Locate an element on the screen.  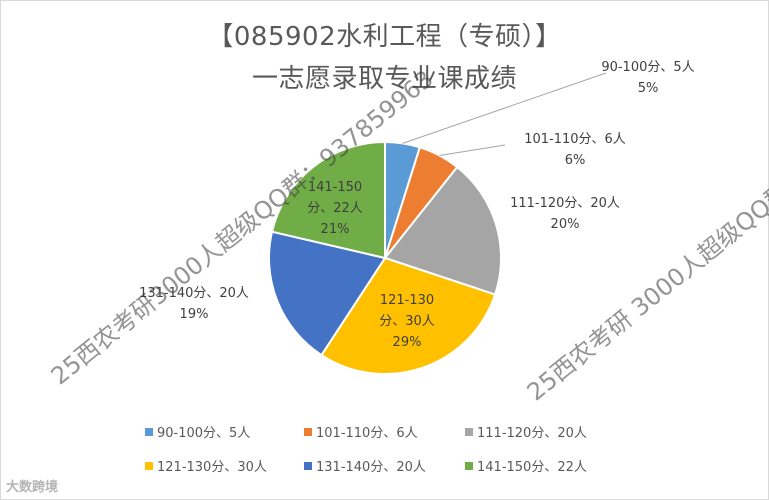
slice-data-label: 101-110分、6人 is located at coordinates (575, 139).